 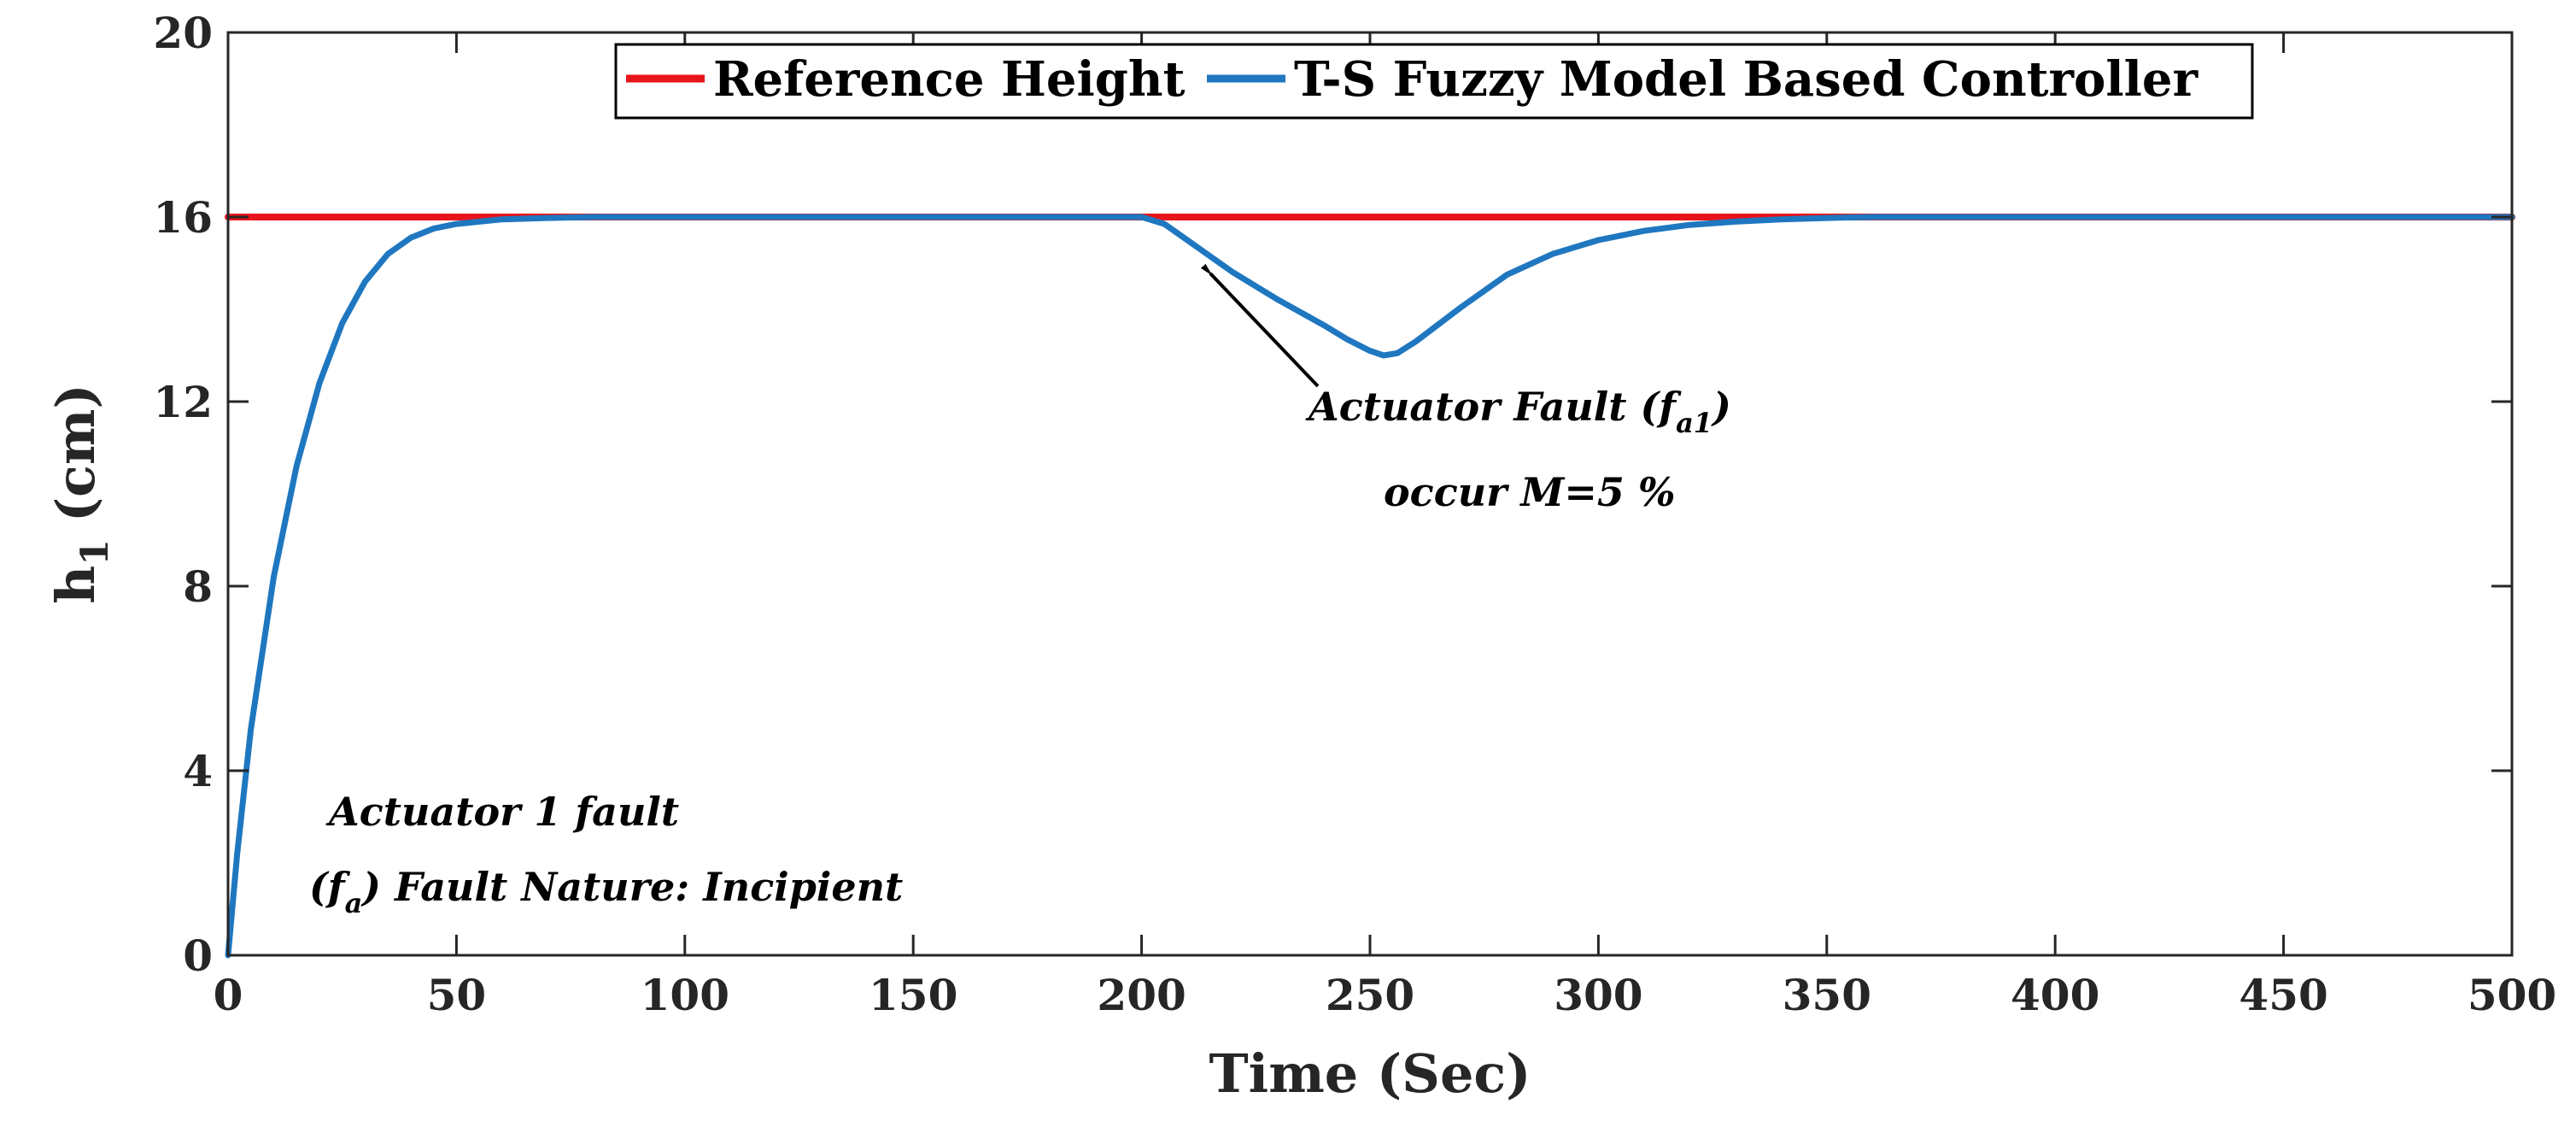 What do you see at coordinates (2283, 995) in the screenshot?
I see `x-tick-label: 450` at bounding box center [2283, 995].